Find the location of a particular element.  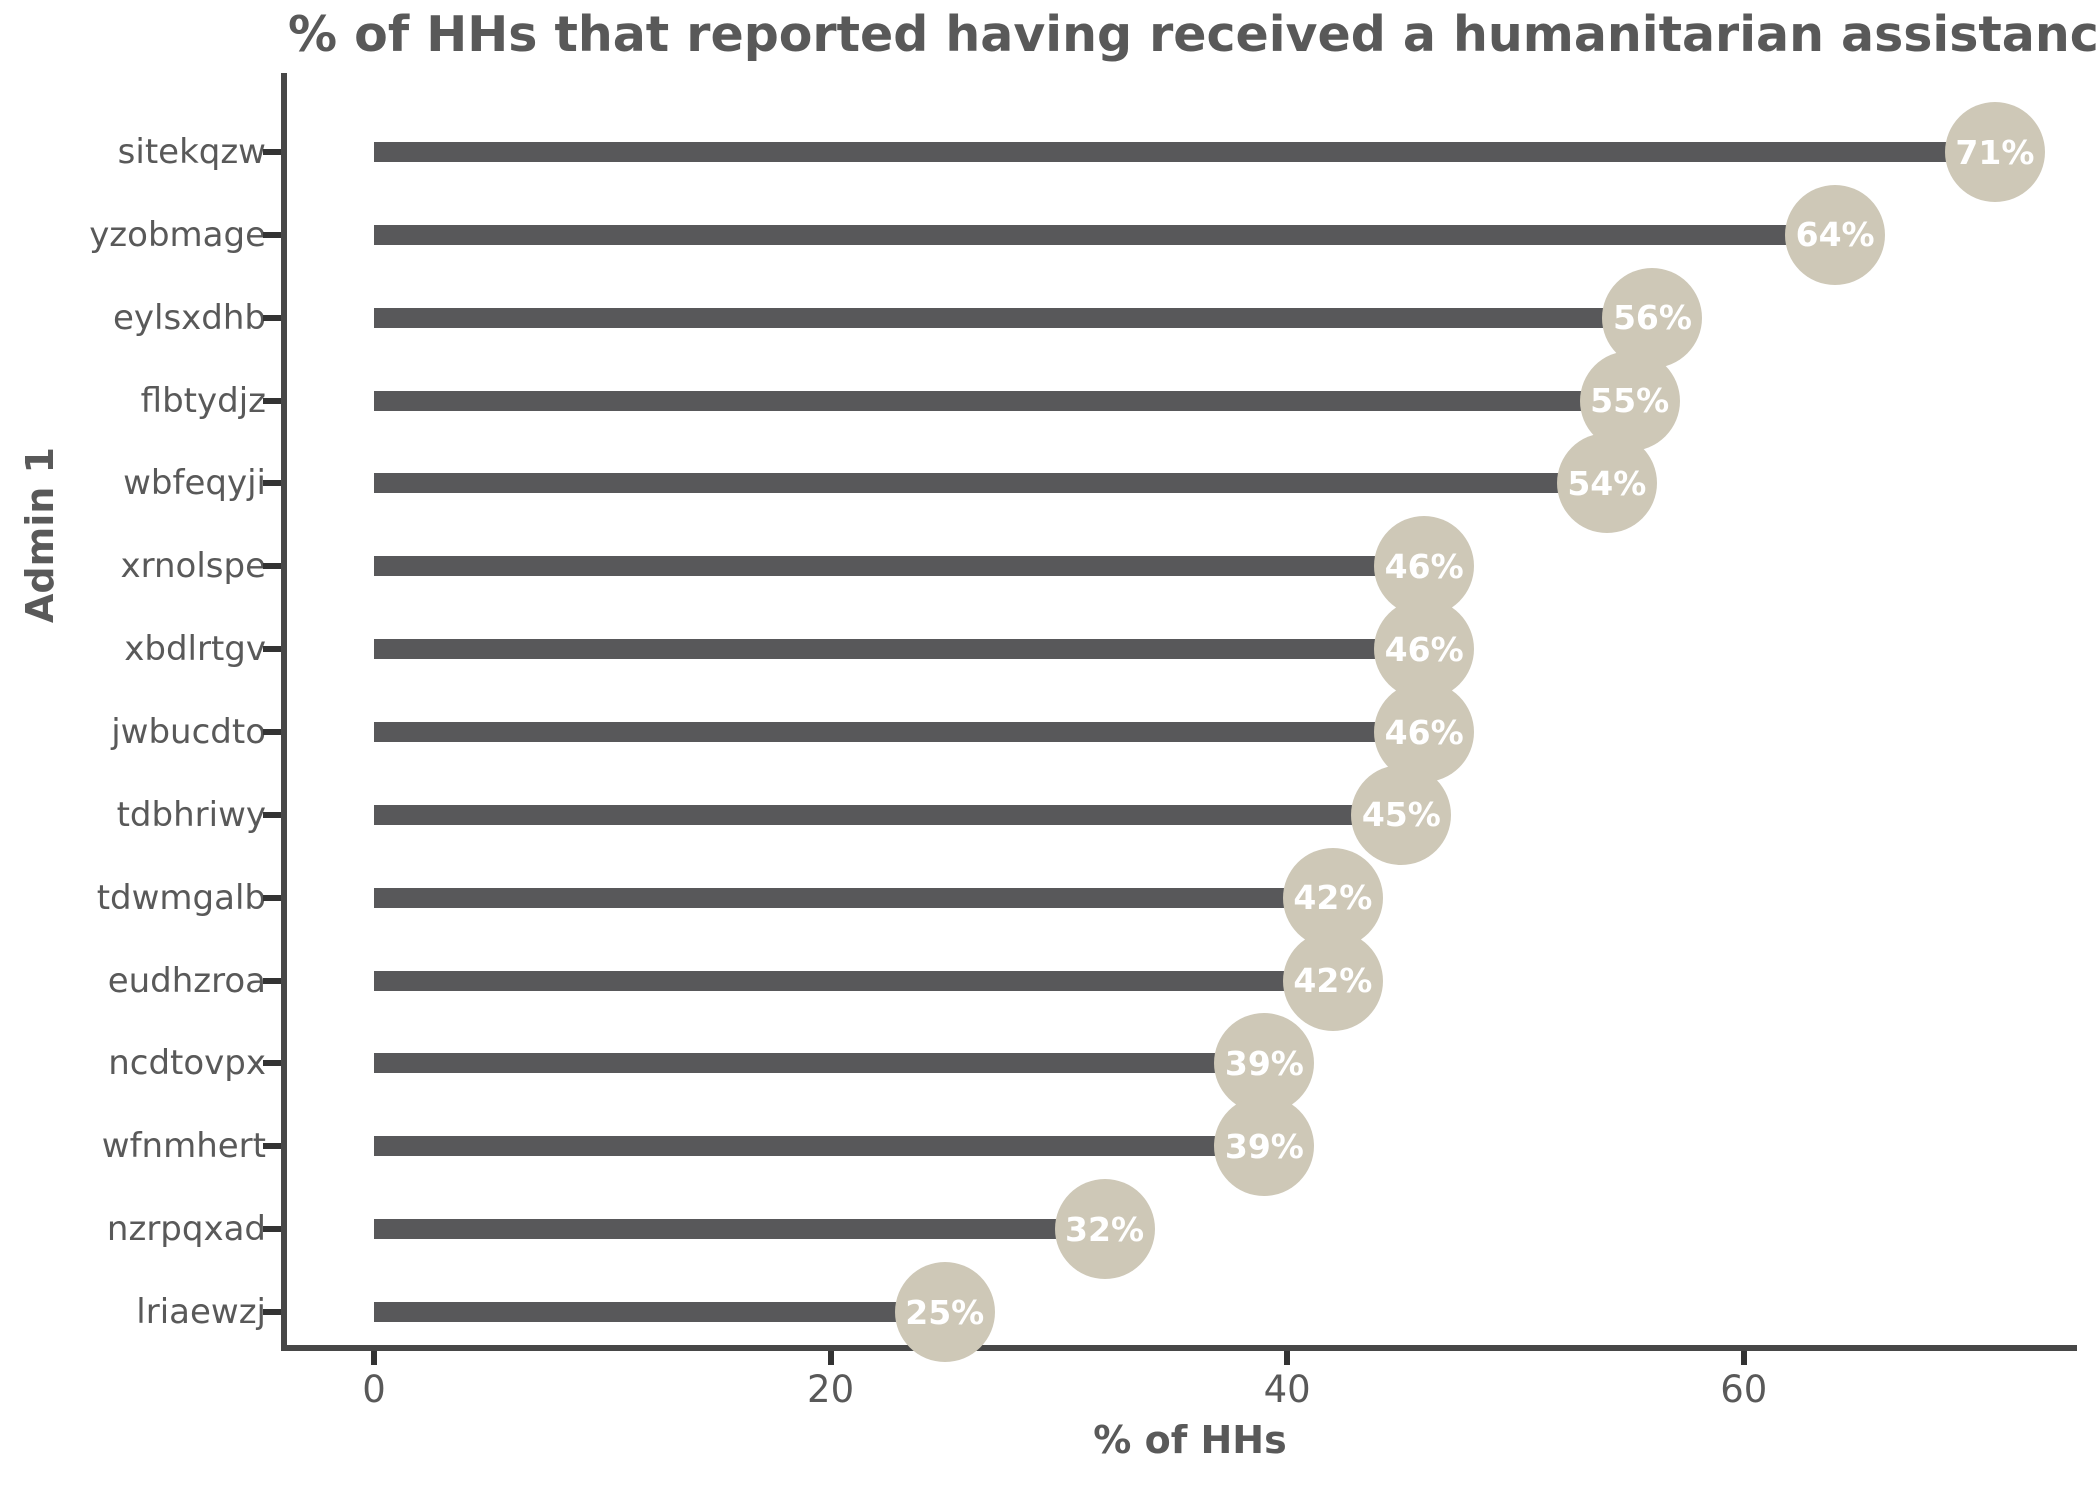

x-tick-label: 20 is located at coordinates (831, 1389).